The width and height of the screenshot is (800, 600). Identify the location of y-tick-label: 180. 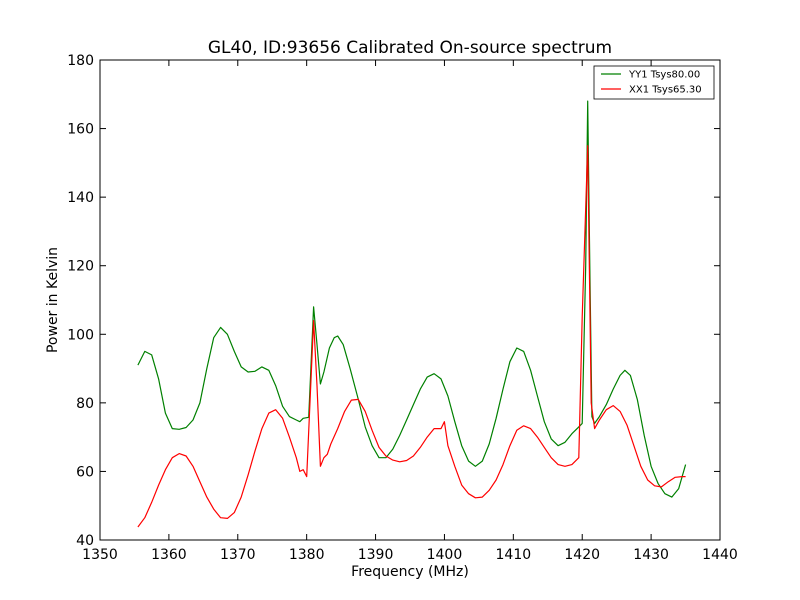
(80, 61).